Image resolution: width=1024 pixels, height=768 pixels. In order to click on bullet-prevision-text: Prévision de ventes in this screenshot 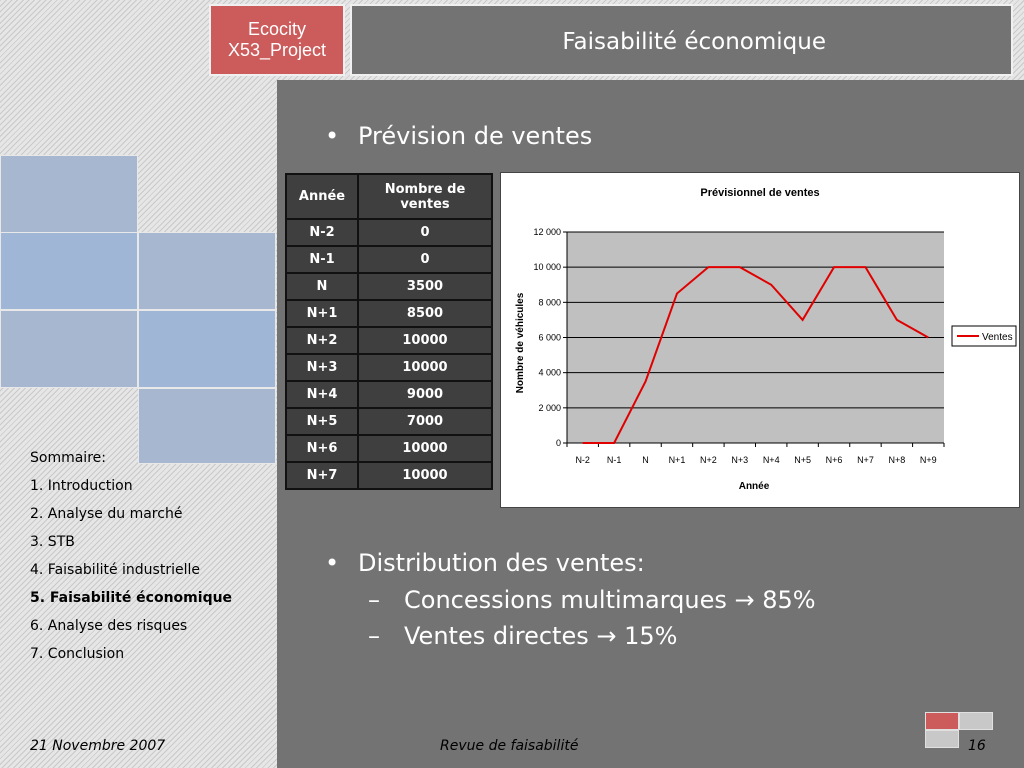, I will do `click(475, 136)`.